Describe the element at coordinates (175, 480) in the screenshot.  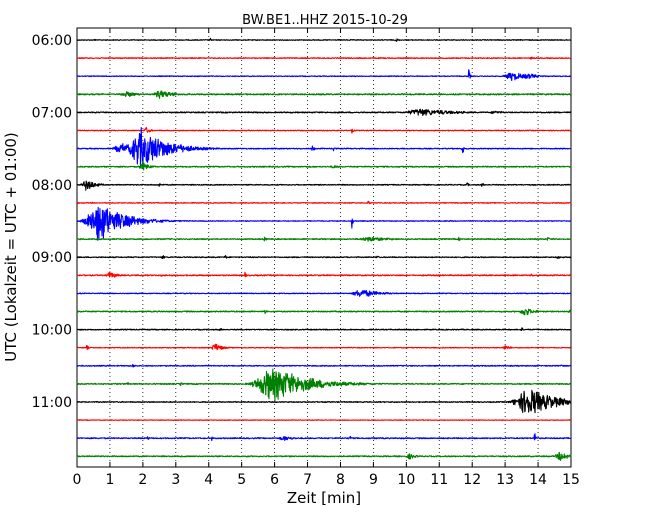
I see `x-tick-label-3: 3` at that location.